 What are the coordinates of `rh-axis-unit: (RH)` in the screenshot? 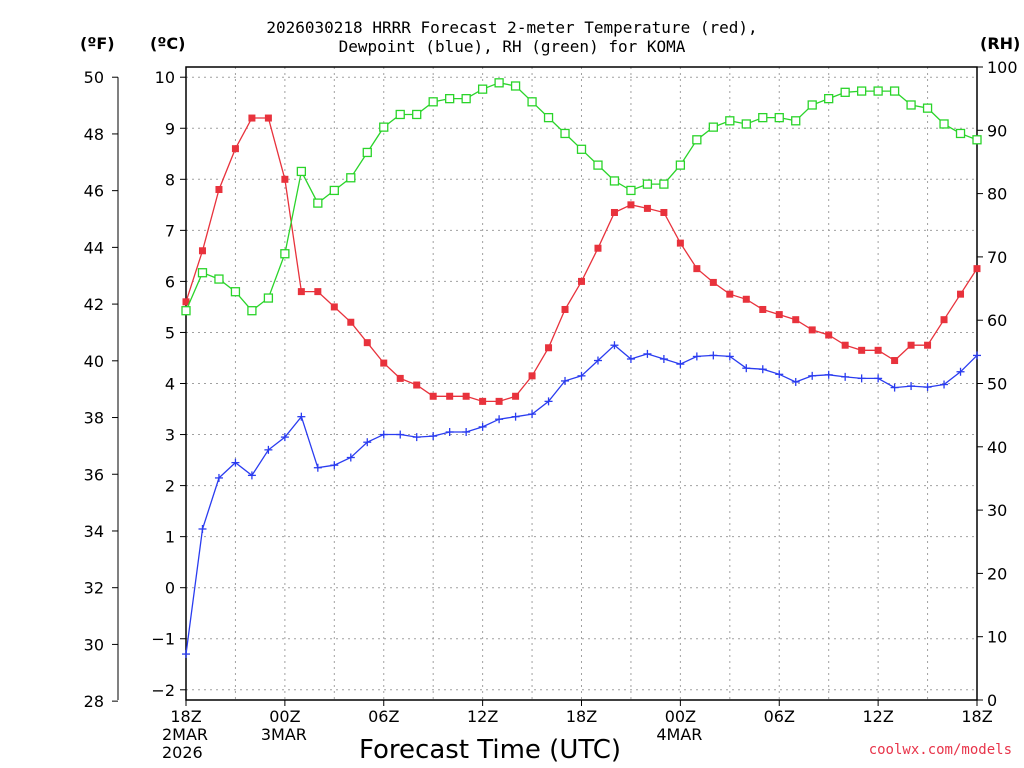 It's located at (1000, 43).